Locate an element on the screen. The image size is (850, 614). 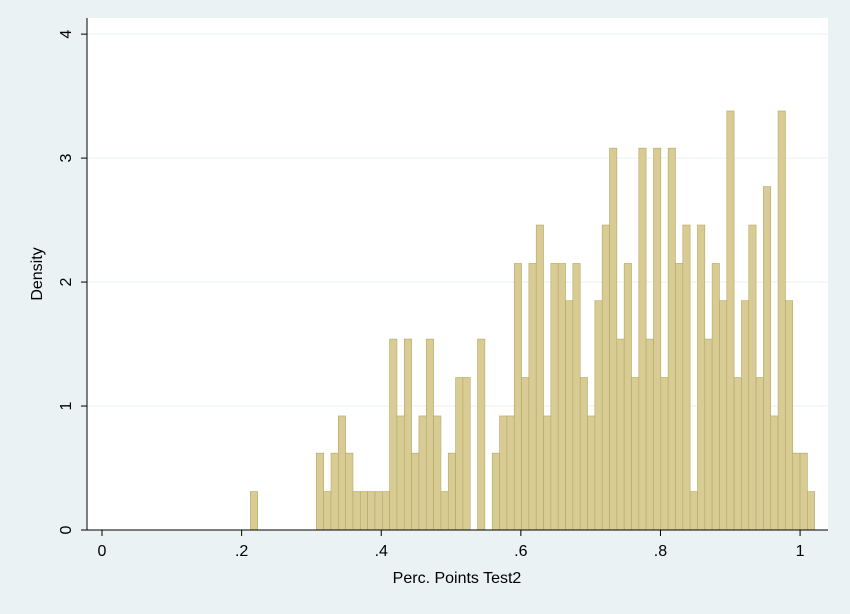
x-tick-label: .2 is located at coordinates (241, 551).